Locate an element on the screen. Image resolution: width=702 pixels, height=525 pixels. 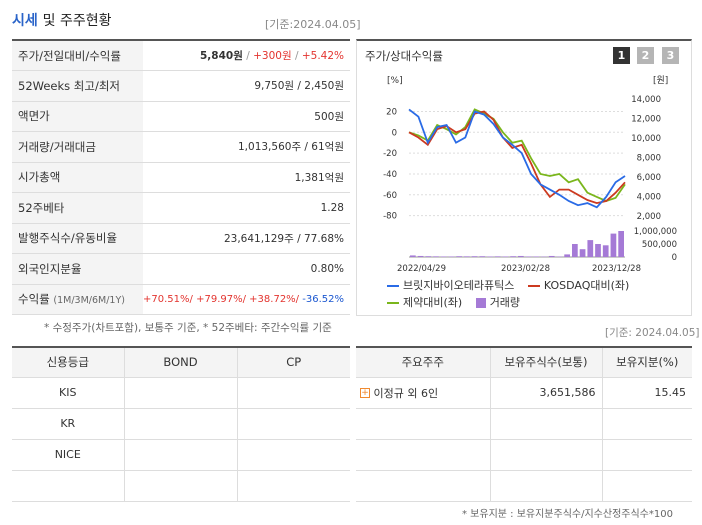
chart-period-button-3: 3 is located at coordinates (670, 55).